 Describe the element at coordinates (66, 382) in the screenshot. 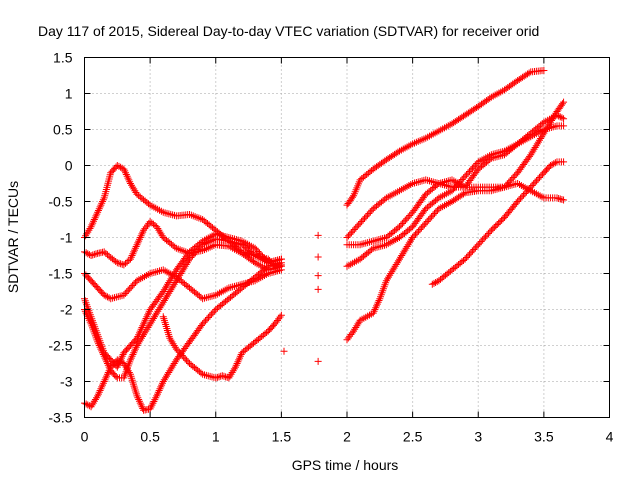

I see `y-tick-label: -3` at that location.